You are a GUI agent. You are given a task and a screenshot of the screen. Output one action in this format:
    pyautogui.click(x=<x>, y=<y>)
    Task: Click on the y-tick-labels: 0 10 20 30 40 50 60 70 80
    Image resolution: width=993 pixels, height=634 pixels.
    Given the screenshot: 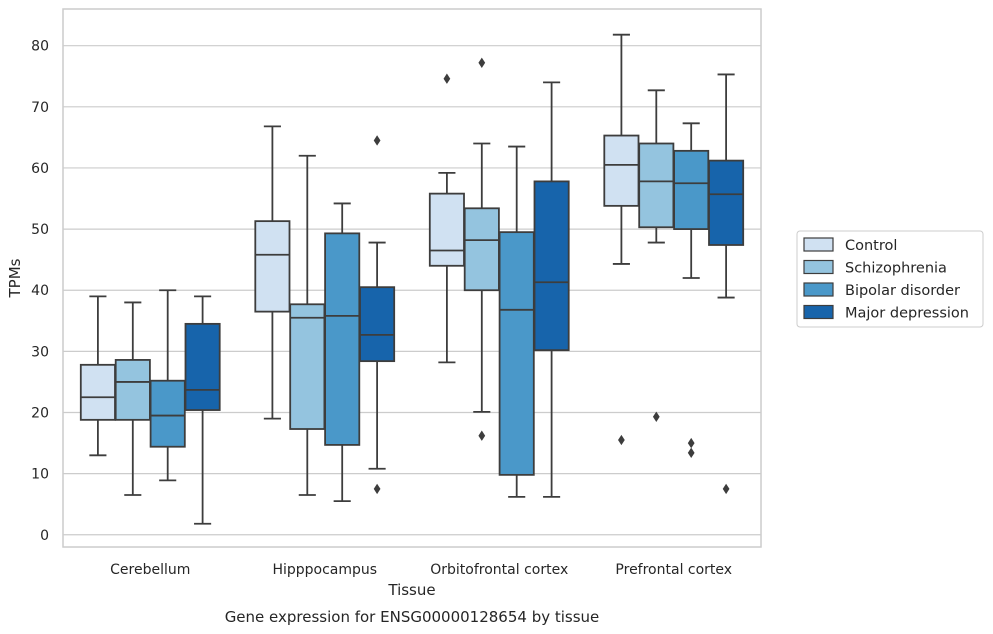 What is the action you would take?
    pyautogui.click(x=40, y=291)
    